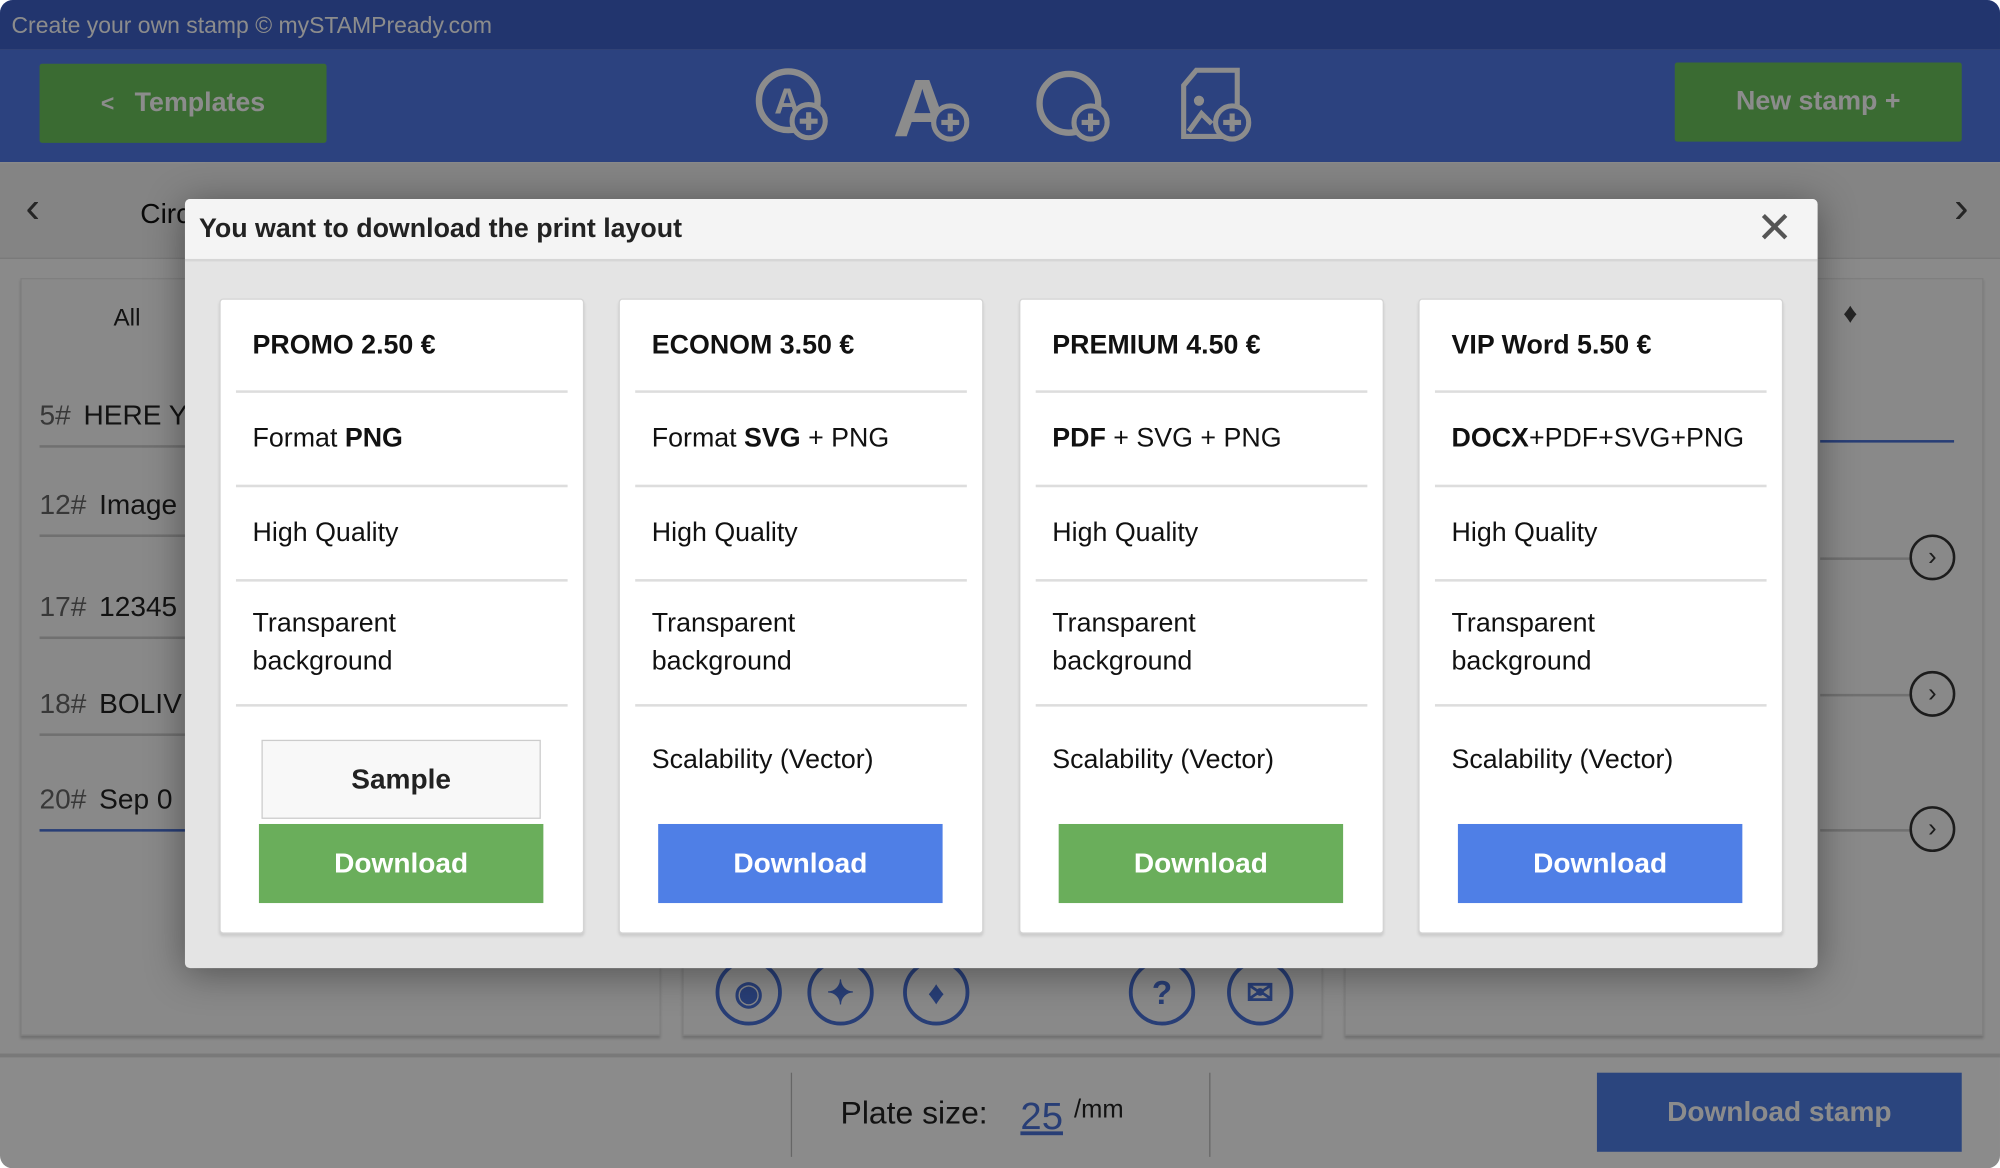 The height and width of the screenshot is (1168, 2000). What do you see at coordinates (32, 208) in the screenshot?
I see `chevron-left-icon: ‹` at bounding box center [32, 208].